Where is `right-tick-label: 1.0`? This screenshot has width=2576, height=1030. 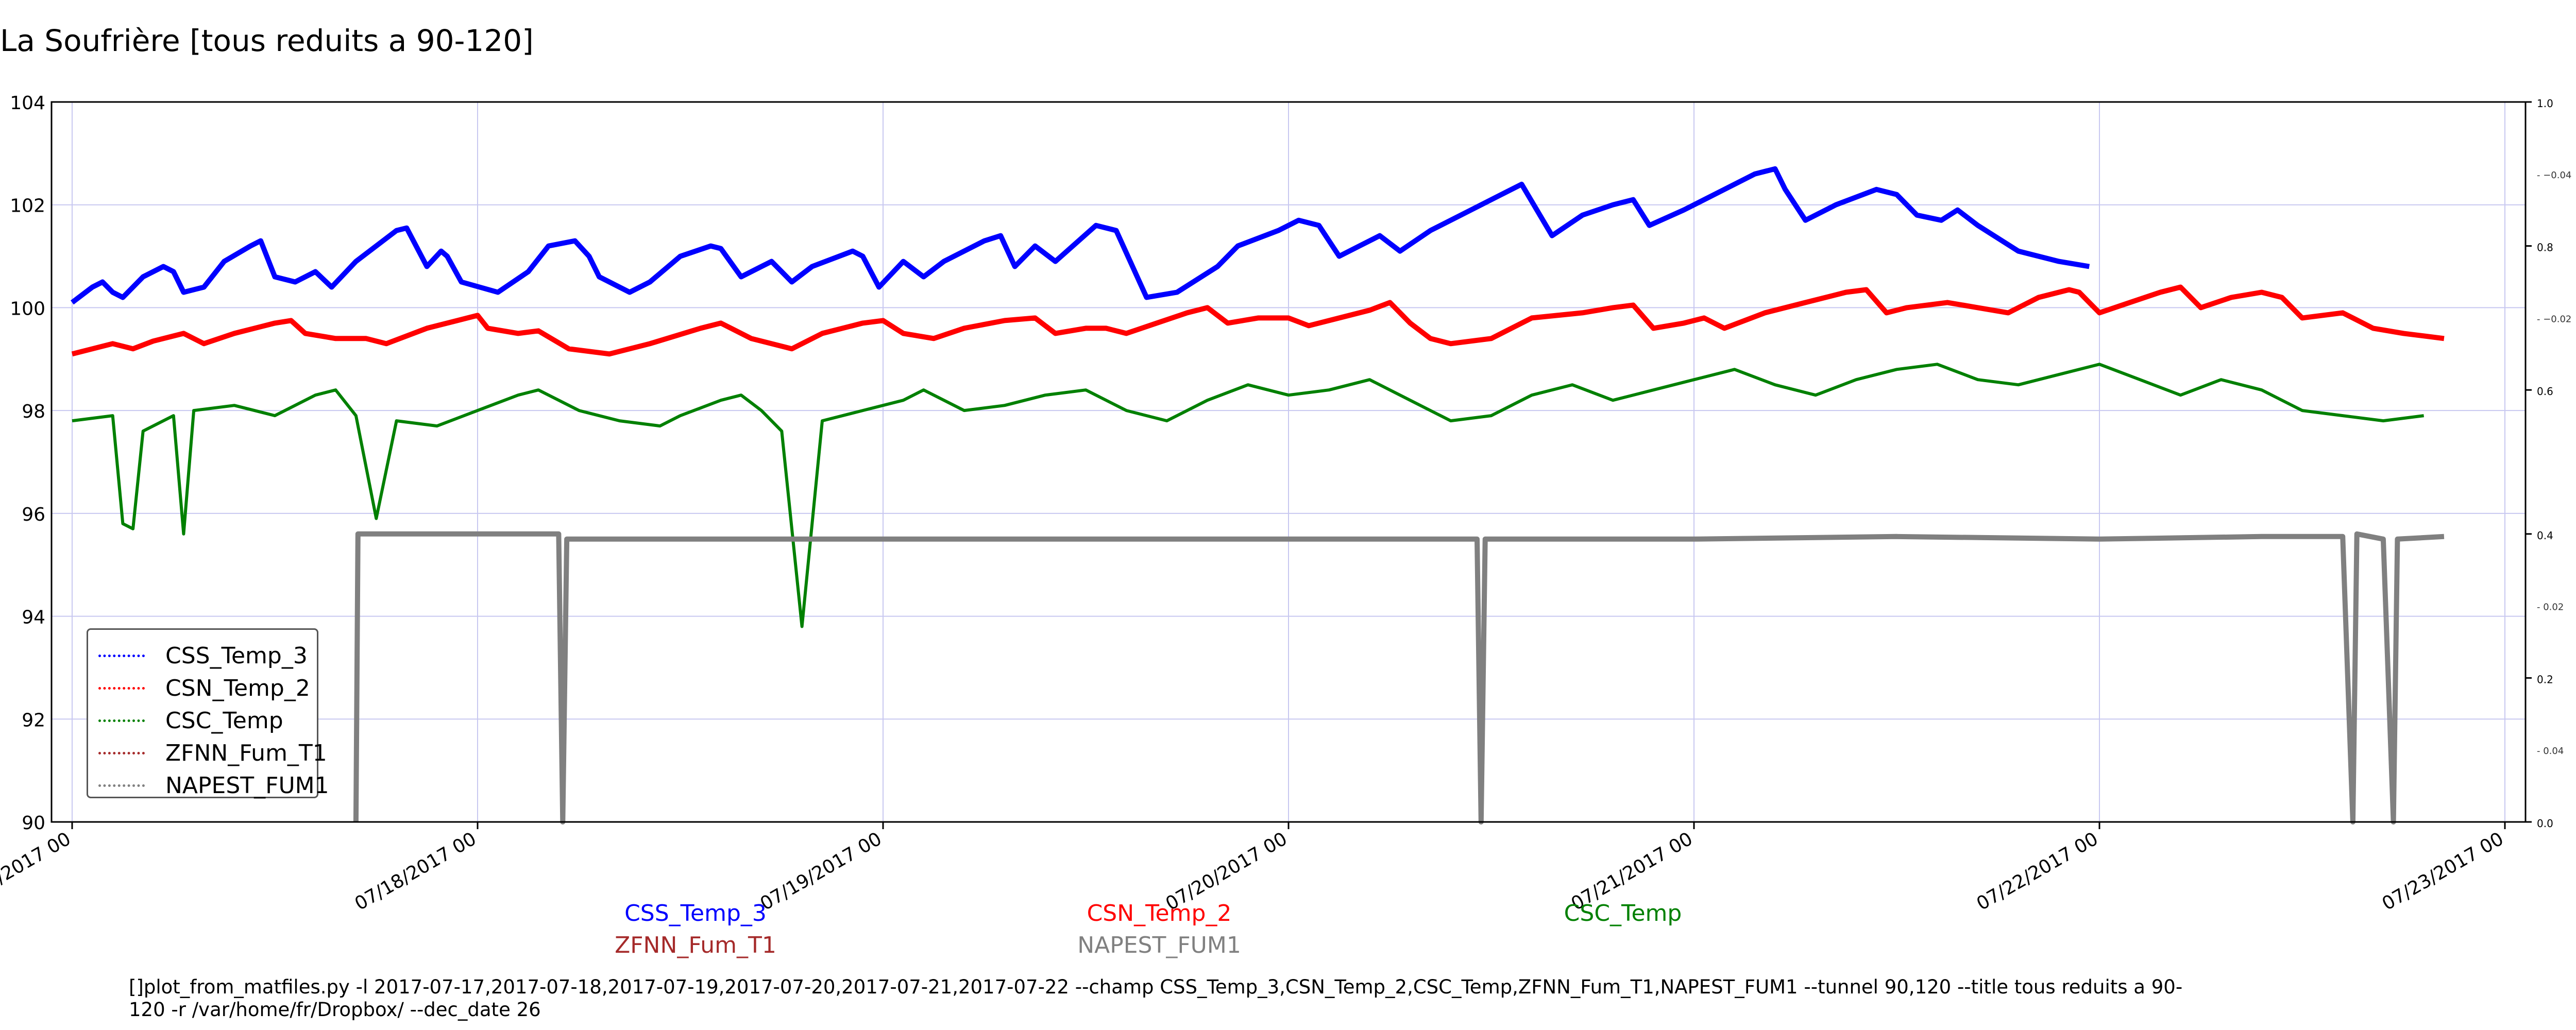 right-tick-label: 1.0 is located at coordinates (2545, 103).